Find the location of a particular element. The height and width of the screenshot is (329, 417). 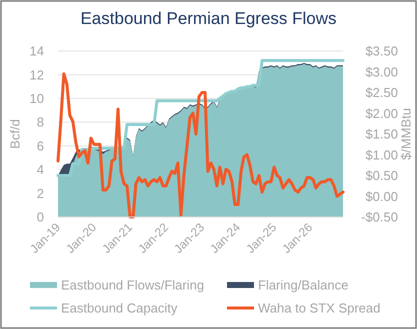

y-tick-label: 6 is located at coordinates (40, 146).